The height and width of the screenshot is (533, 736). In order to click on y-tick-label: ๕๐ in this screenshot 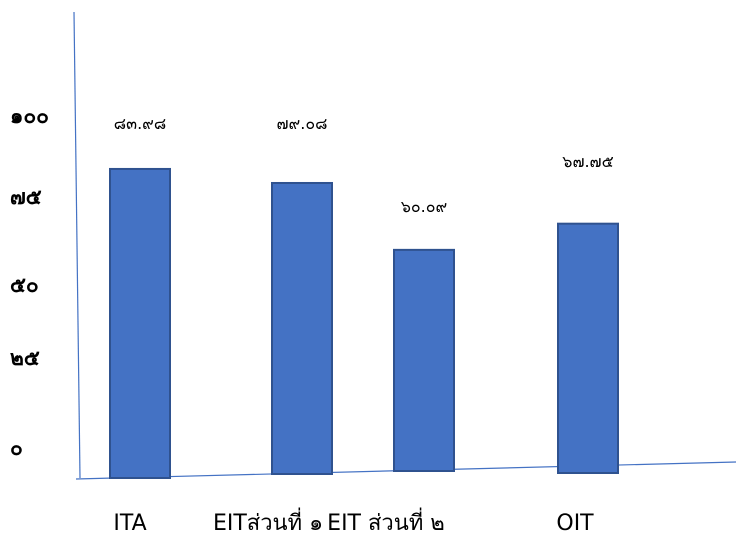, I will do `click(24, 285)`.